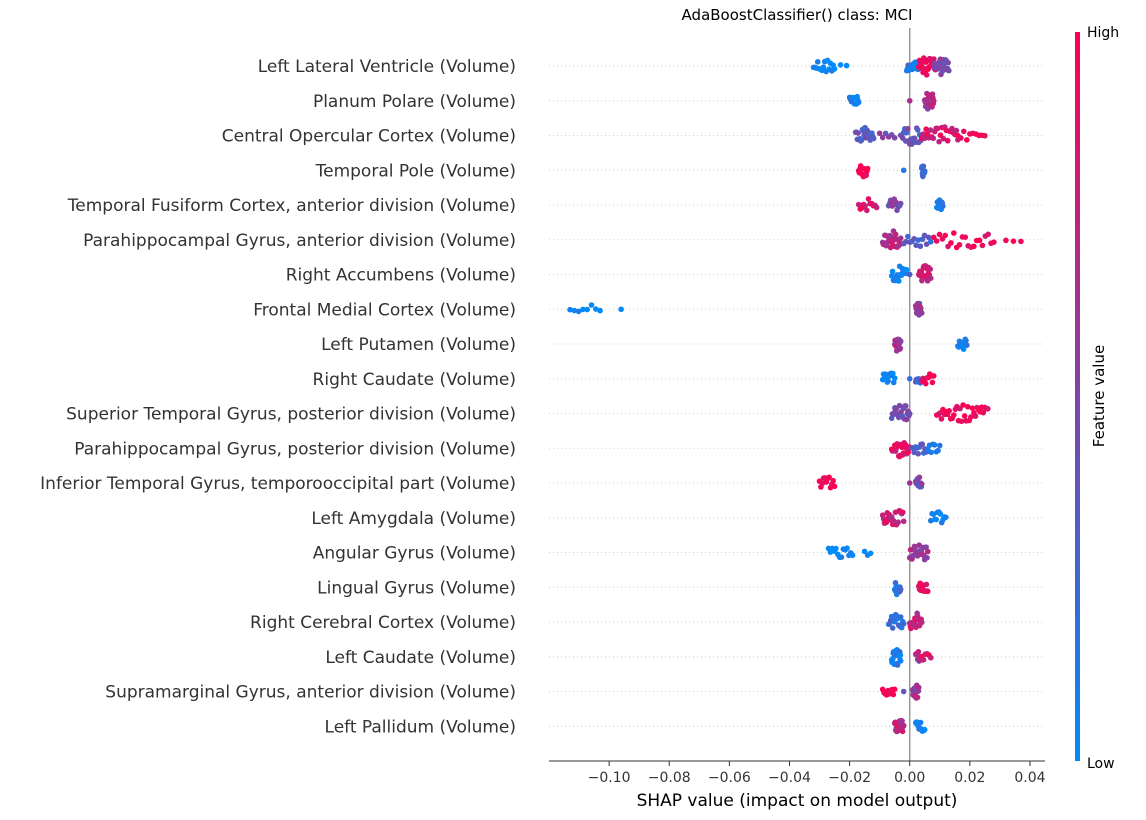  Describe the element at coordinates (418, 345) in the screenshot. I see `feature-label: Left Putamen (Volume)` at that location.